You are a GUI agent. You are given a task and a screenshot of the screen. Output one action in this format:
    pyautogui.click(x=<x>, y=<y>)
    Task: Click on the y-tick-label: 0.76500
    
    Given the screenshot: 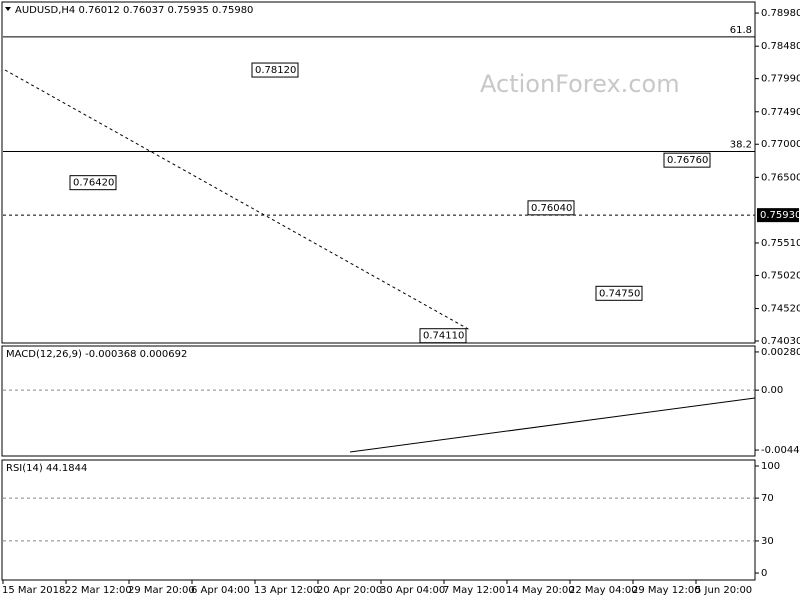 What is the action you would take?
    pyautogui.click(x=780, y=177)
    